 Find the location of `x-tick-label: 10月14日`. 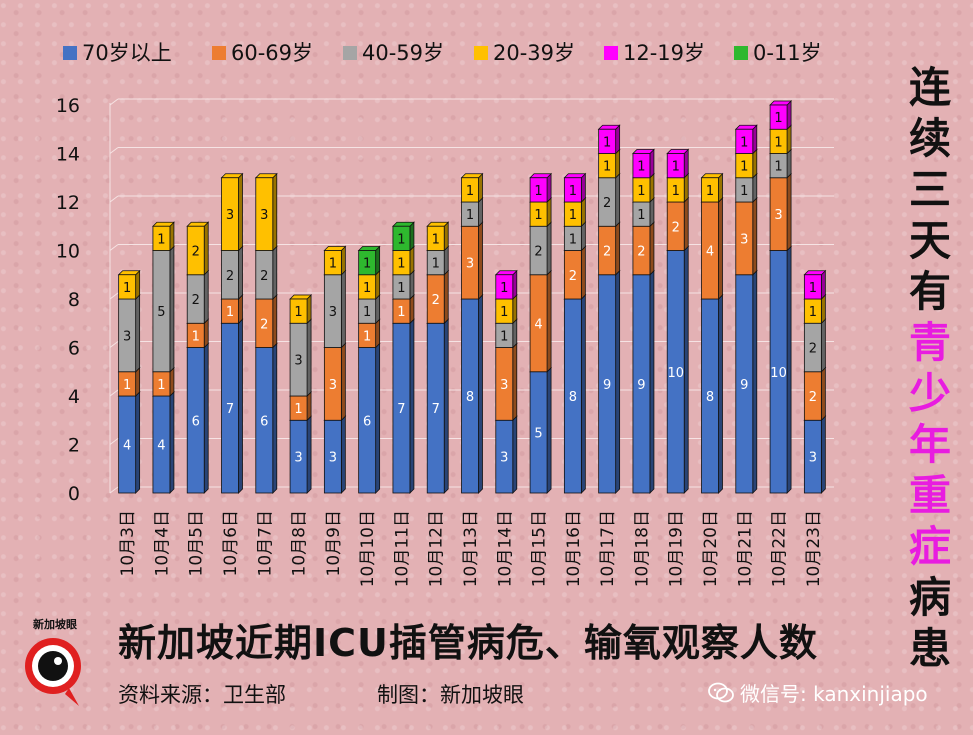

x-tick-label: 10月14日 is located at coordinates (505, 548).